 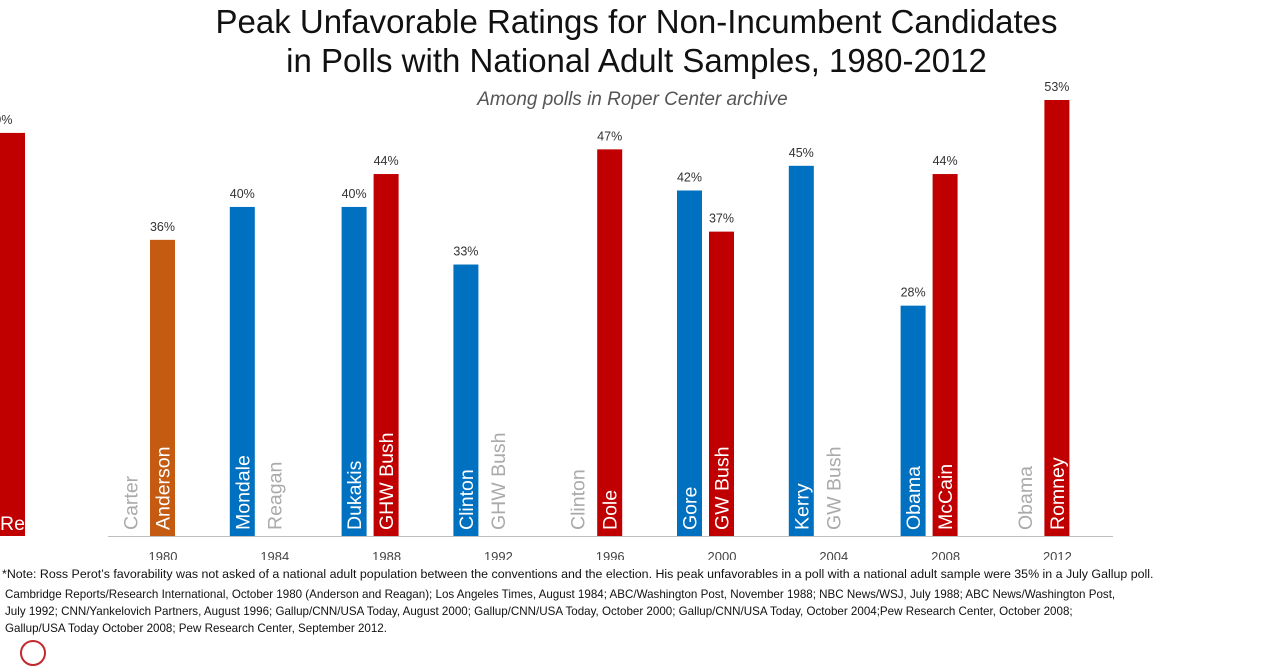 What do you see at coordinates (610, 342) in the screenshot?
I see `bar-1996-dole` at bounding box center [610, 342].